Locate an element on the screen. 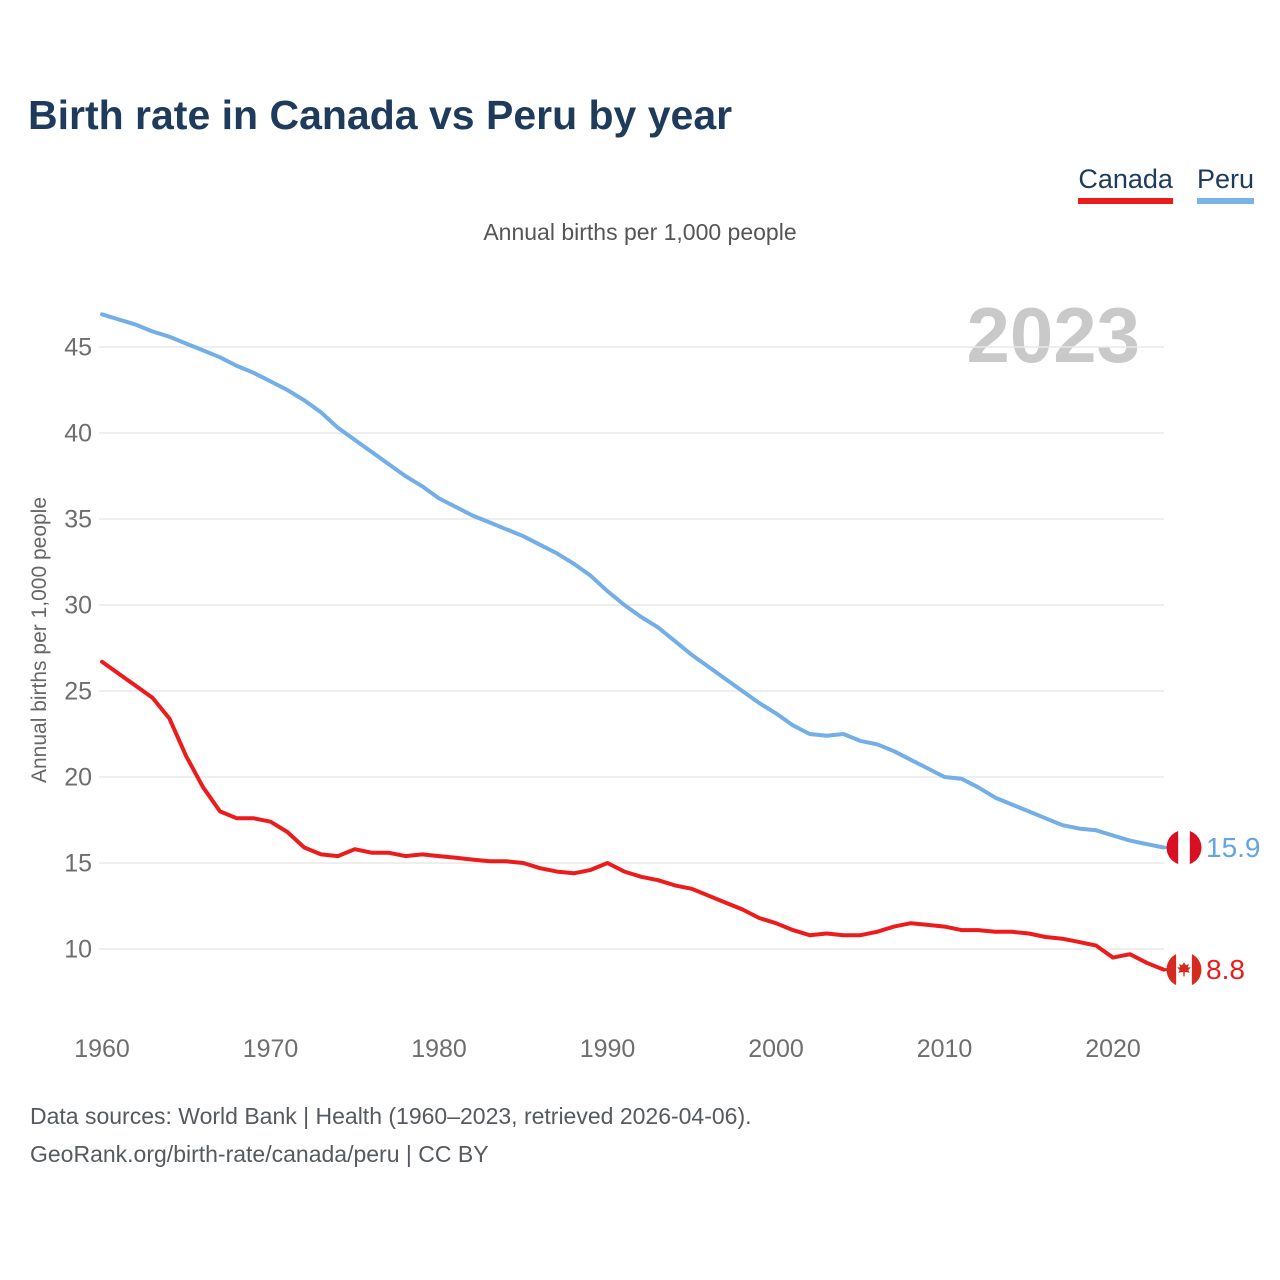 The width and height of the screenshot is (1280, 1280). x-tick-label: 1980 is located at coordinates (439, 1049).